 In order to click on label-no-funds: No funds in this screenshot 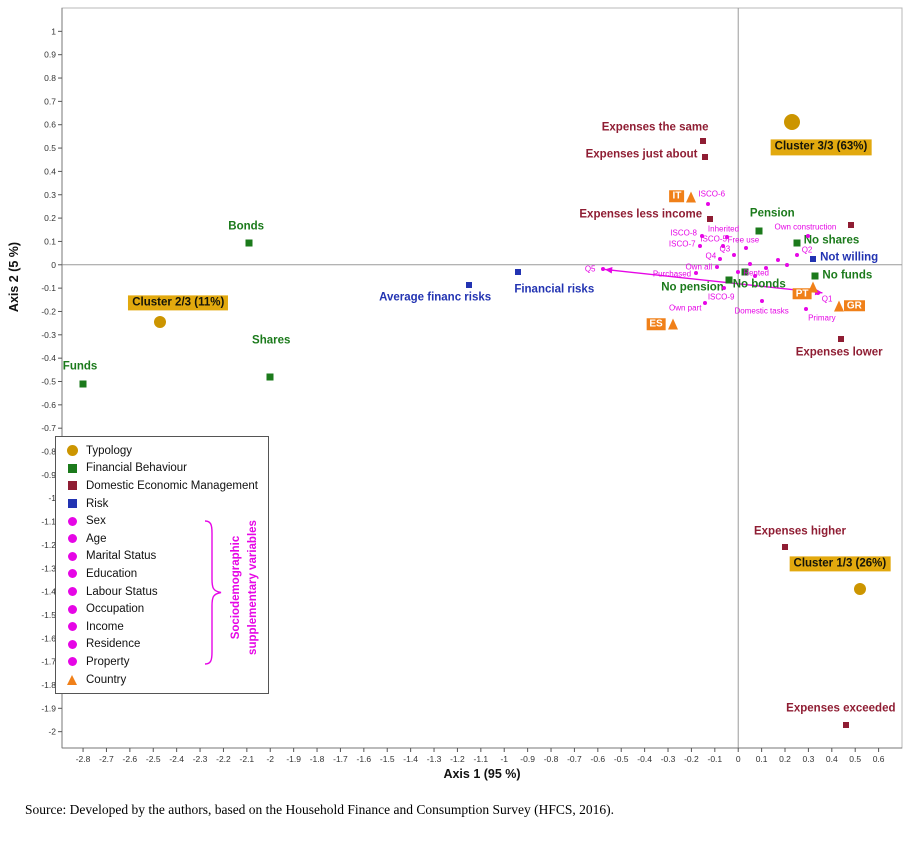, I will do `click(847, 275)`.